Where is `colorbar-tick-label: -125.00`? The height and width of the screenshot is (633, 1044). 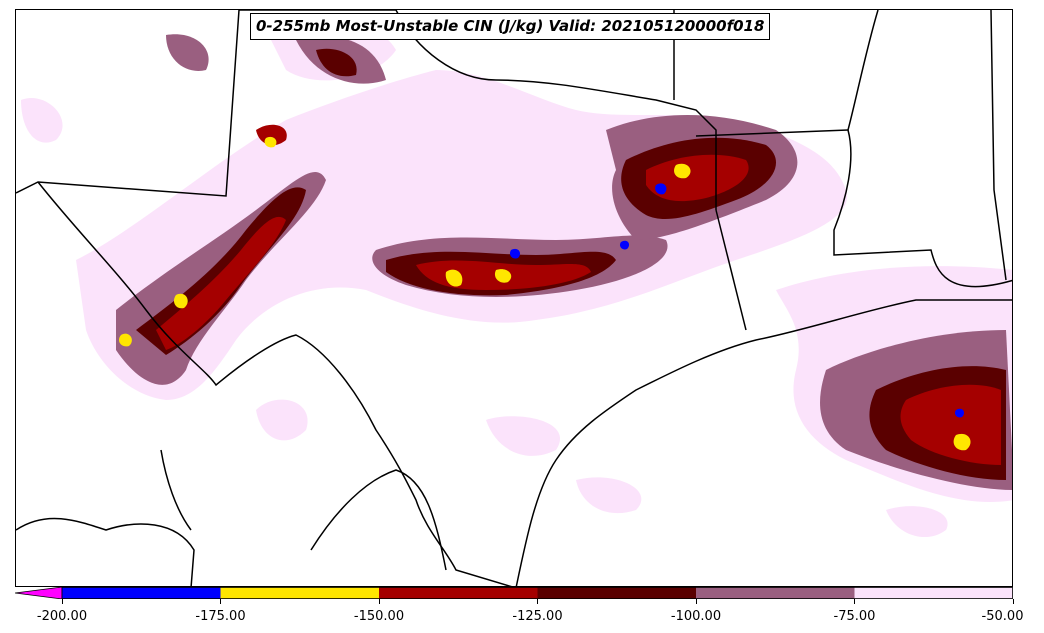
colorbar-tick-label: -125.00 is located at coordinates (537, 616).